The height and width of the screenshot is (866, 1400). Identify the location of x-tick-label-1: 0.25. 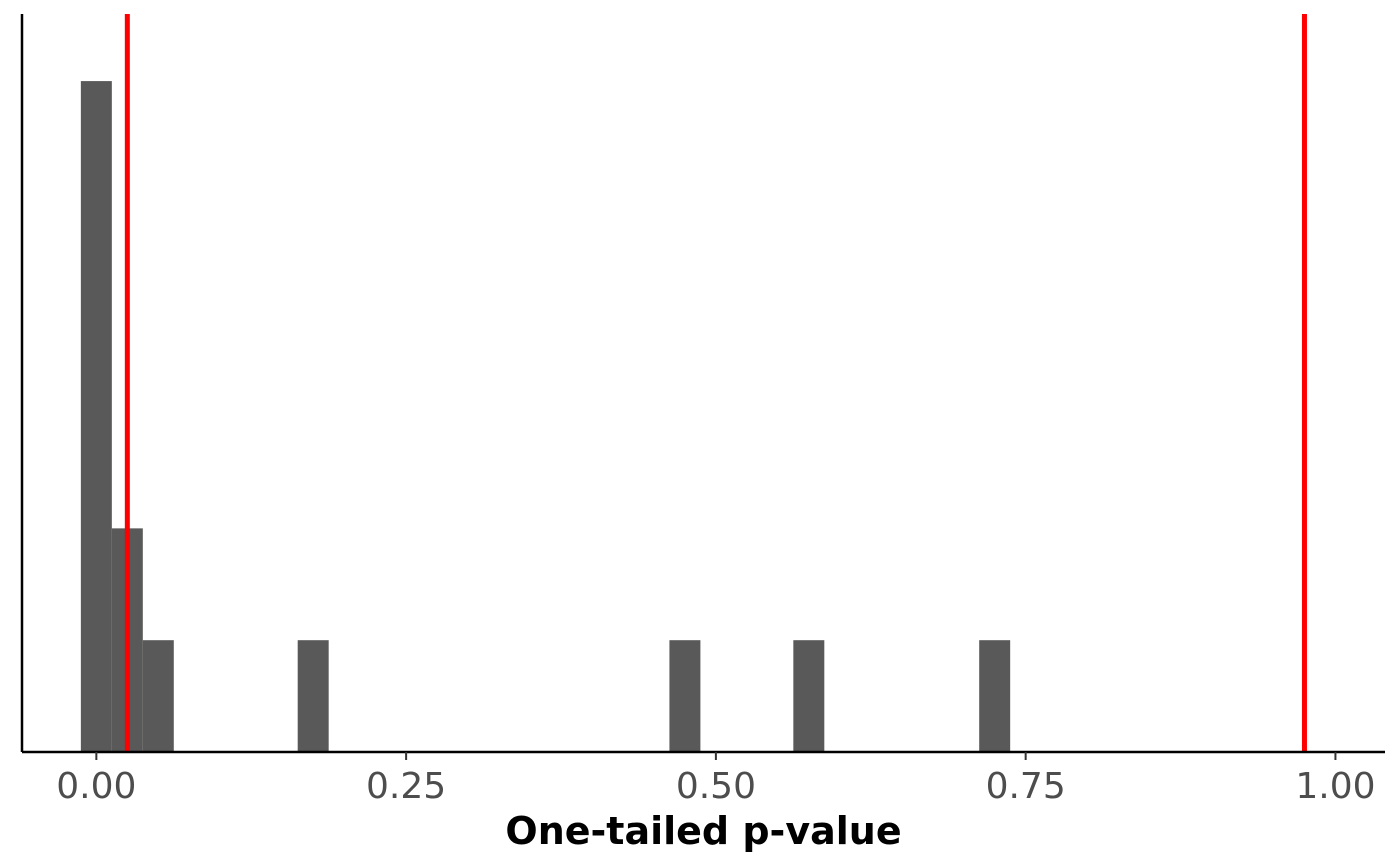
(406, 786).